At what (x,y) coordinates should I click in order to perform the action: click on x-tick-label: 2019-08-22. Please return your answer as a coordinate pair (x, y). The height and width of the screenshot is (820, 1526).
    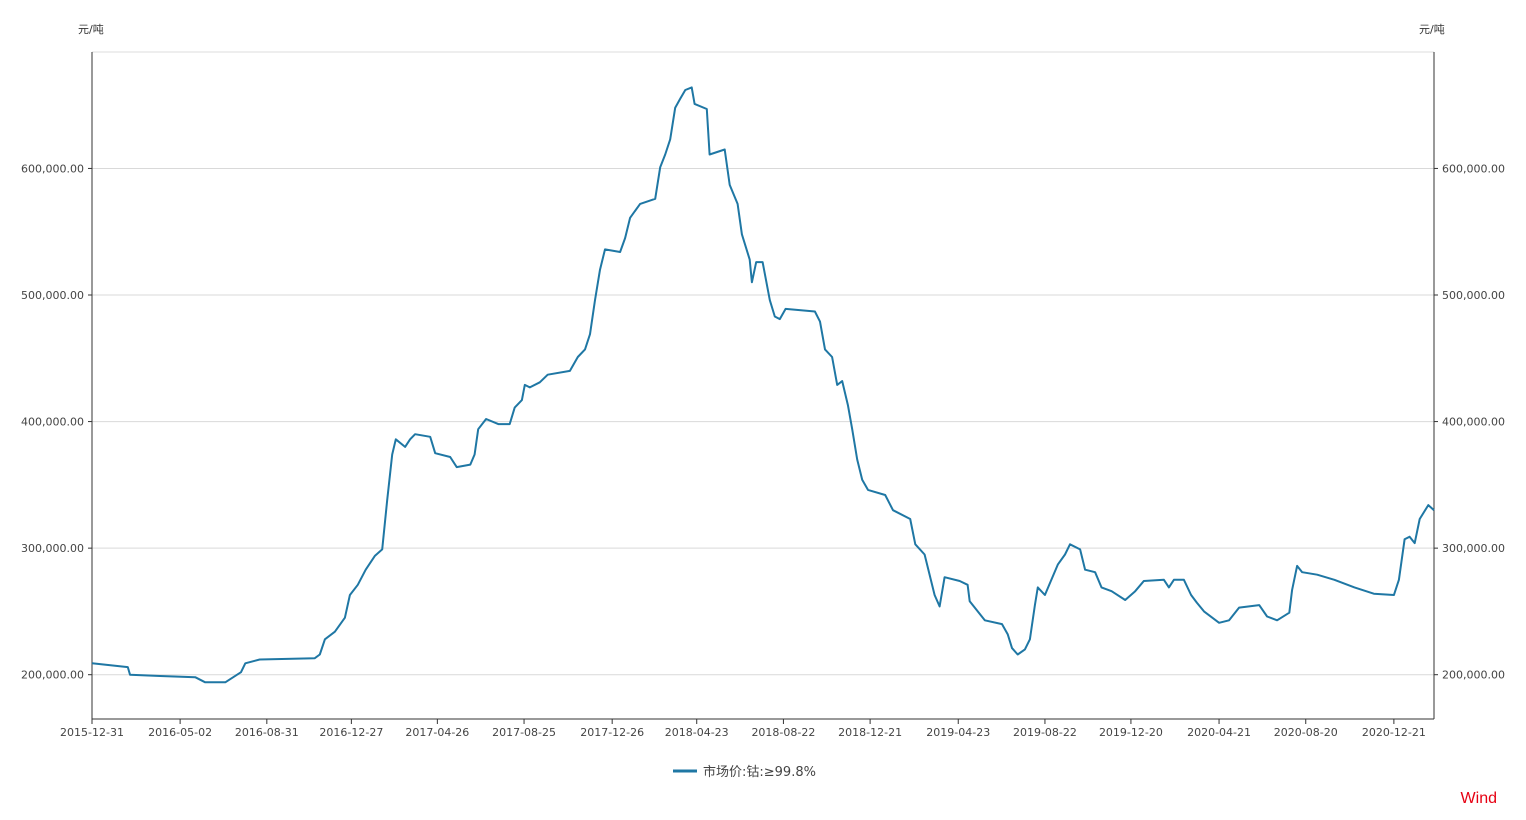
    Looking at the image, I should click on (1045, 732).